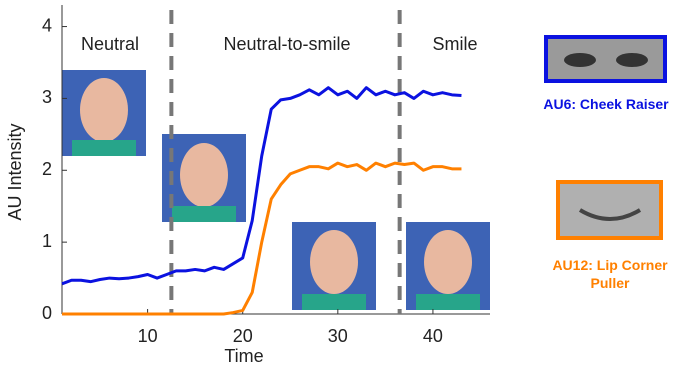  I want to click on y-tick-label: 2, so click(47, 169).